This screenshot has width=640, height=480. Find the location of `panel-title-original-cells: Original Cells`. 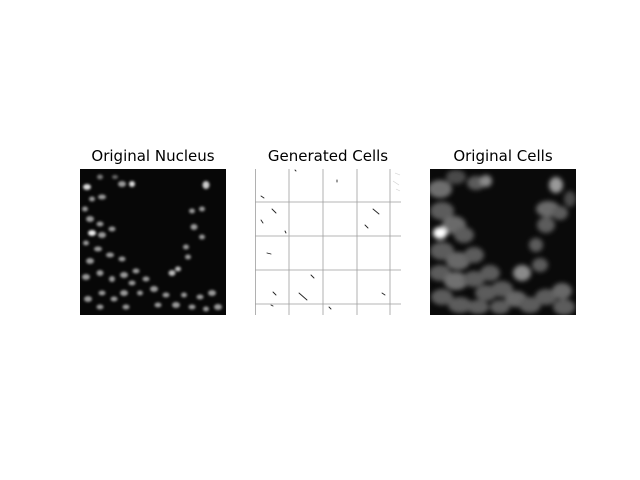

panel-title-original-cells: Original Cells is located at coordinates (503, 156).